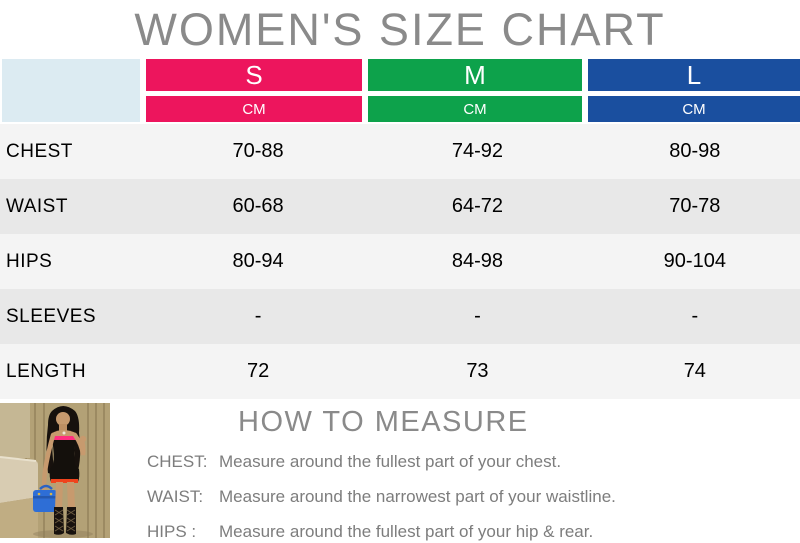  What do you see at coordinates (477, 371) in the screenshot?
I see `cell-length-m: 73` at bounding box center [477, 371].